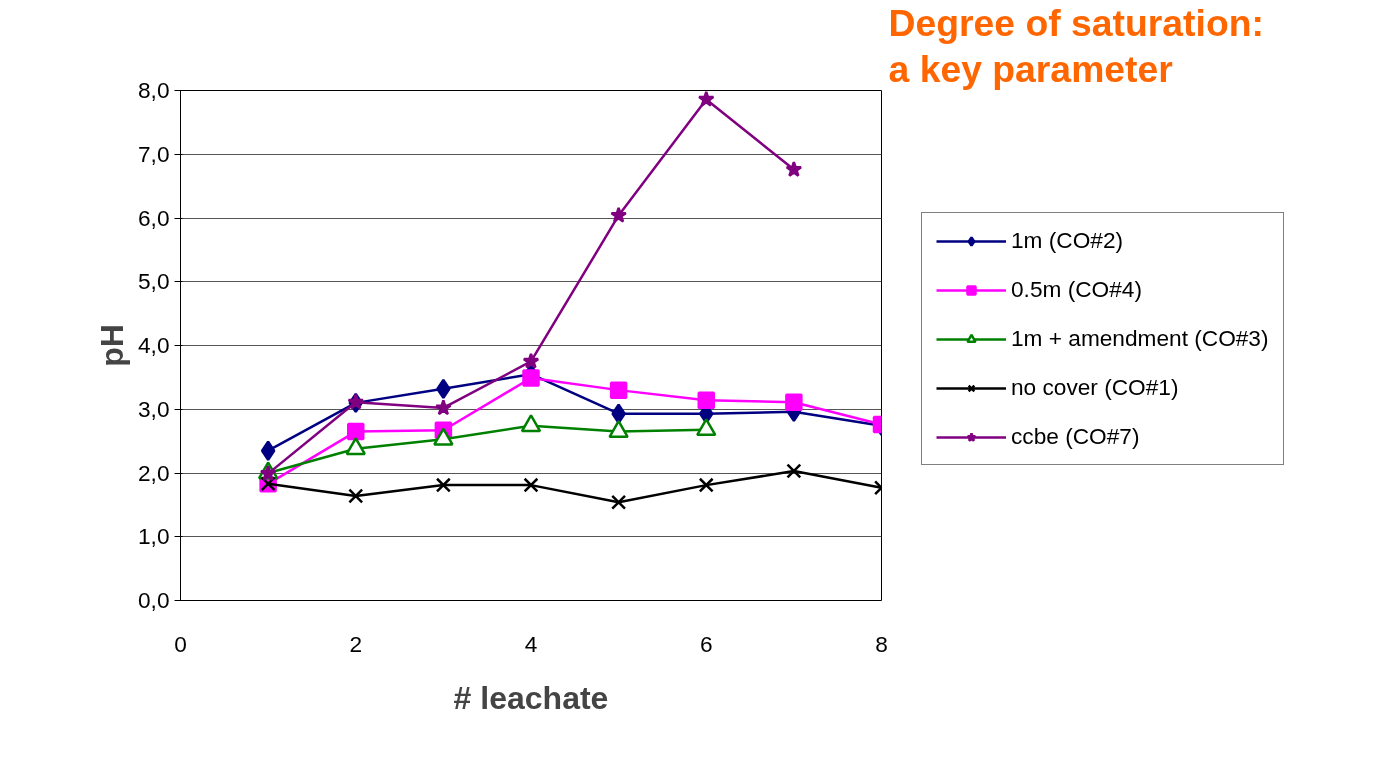  What do you see at coordinates (706, 643) in the screenshot?
I see `x-tick-label: 6` at bounding box center [706, 643].